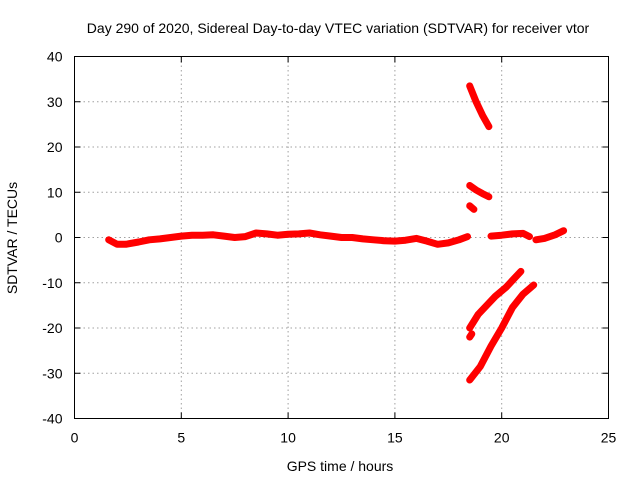 The image size is (640, 480). I want to click on x-tick-label: 10, so click(288, 438).